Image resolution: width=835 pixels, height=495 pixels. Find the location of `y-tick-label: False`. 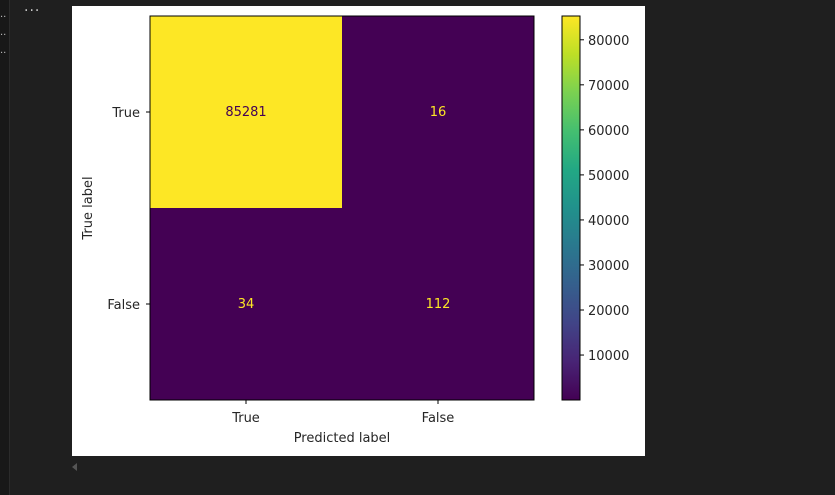

y-tick-label: False is located at coordinates (123, 305).